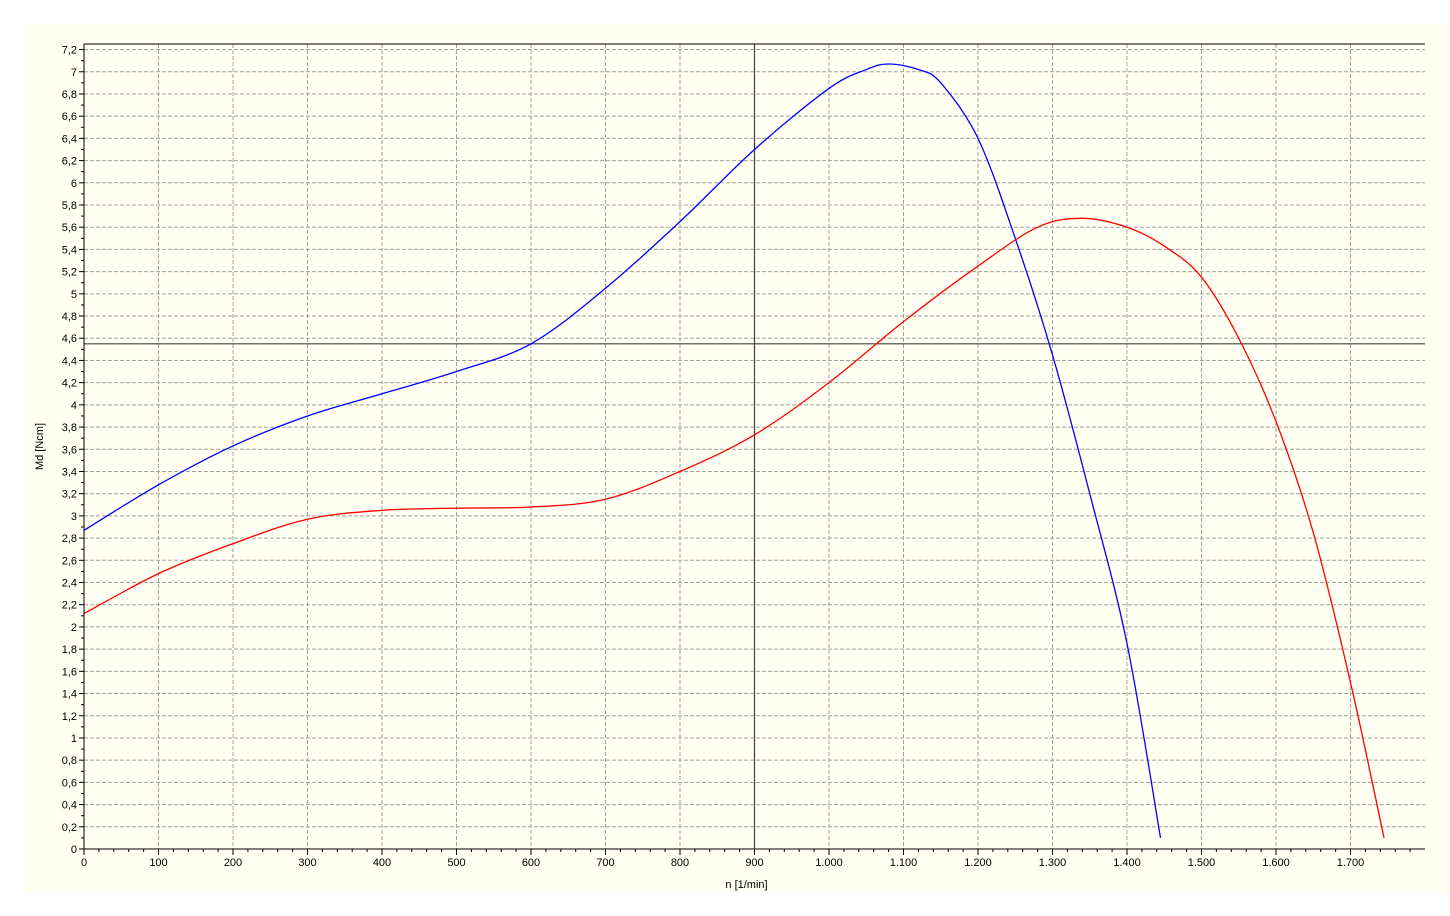 The image size is (1450, 916). I want to click on y-tick-label: 5,4, so click(69, 250).